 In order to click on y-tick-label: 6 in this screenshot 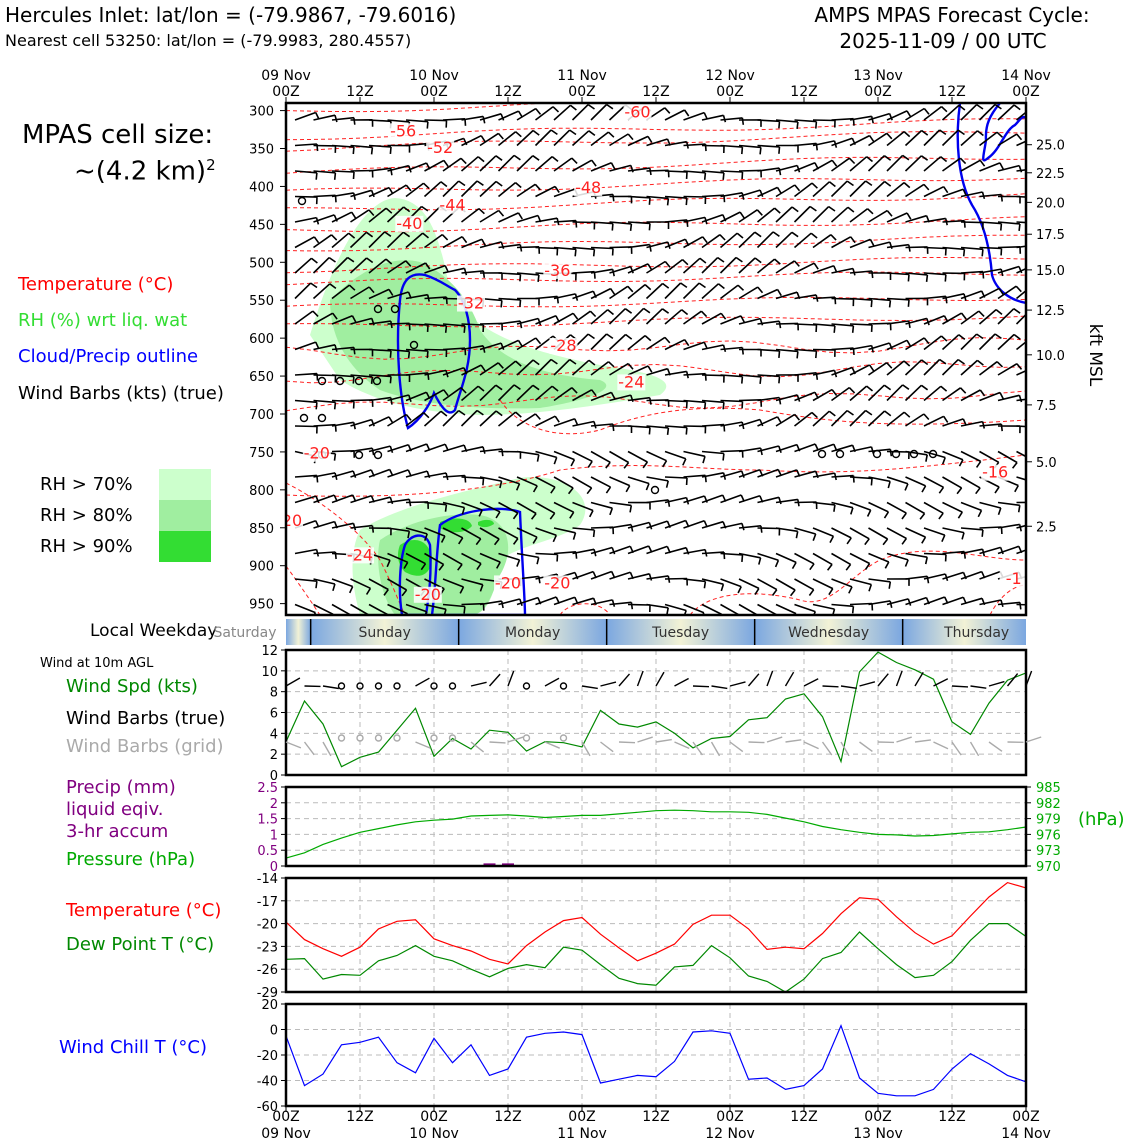, I will do `click(274, 714)`.